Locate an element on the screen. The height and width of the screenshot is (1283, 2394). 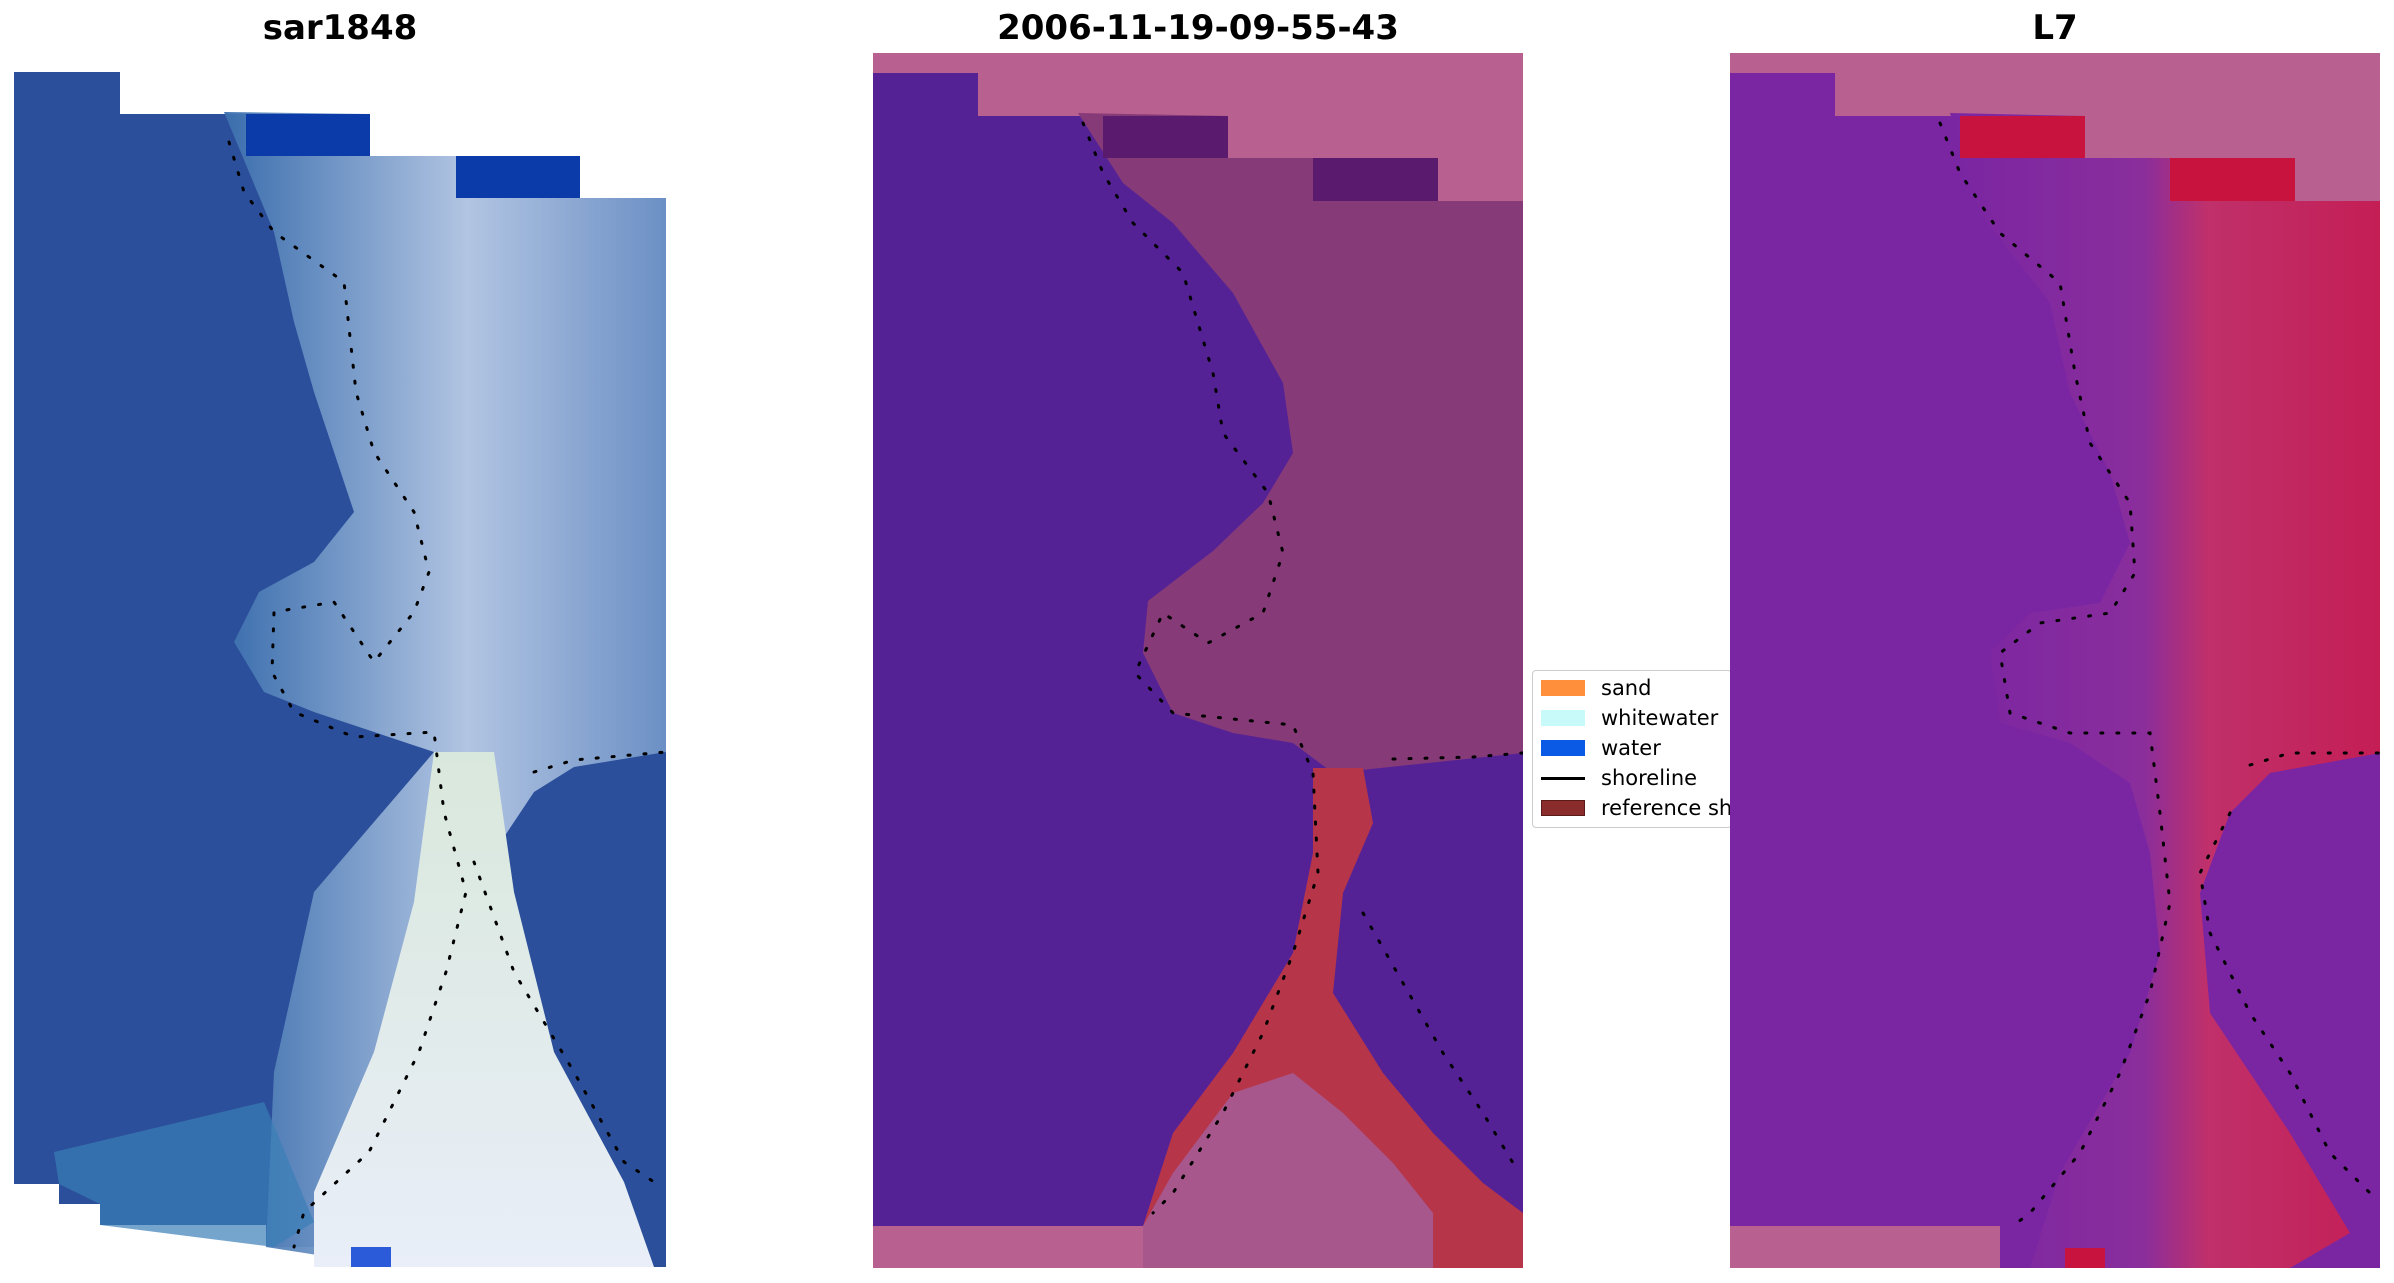
legend-reference-label: reference shoreline is located at coordinates (1666, 808).